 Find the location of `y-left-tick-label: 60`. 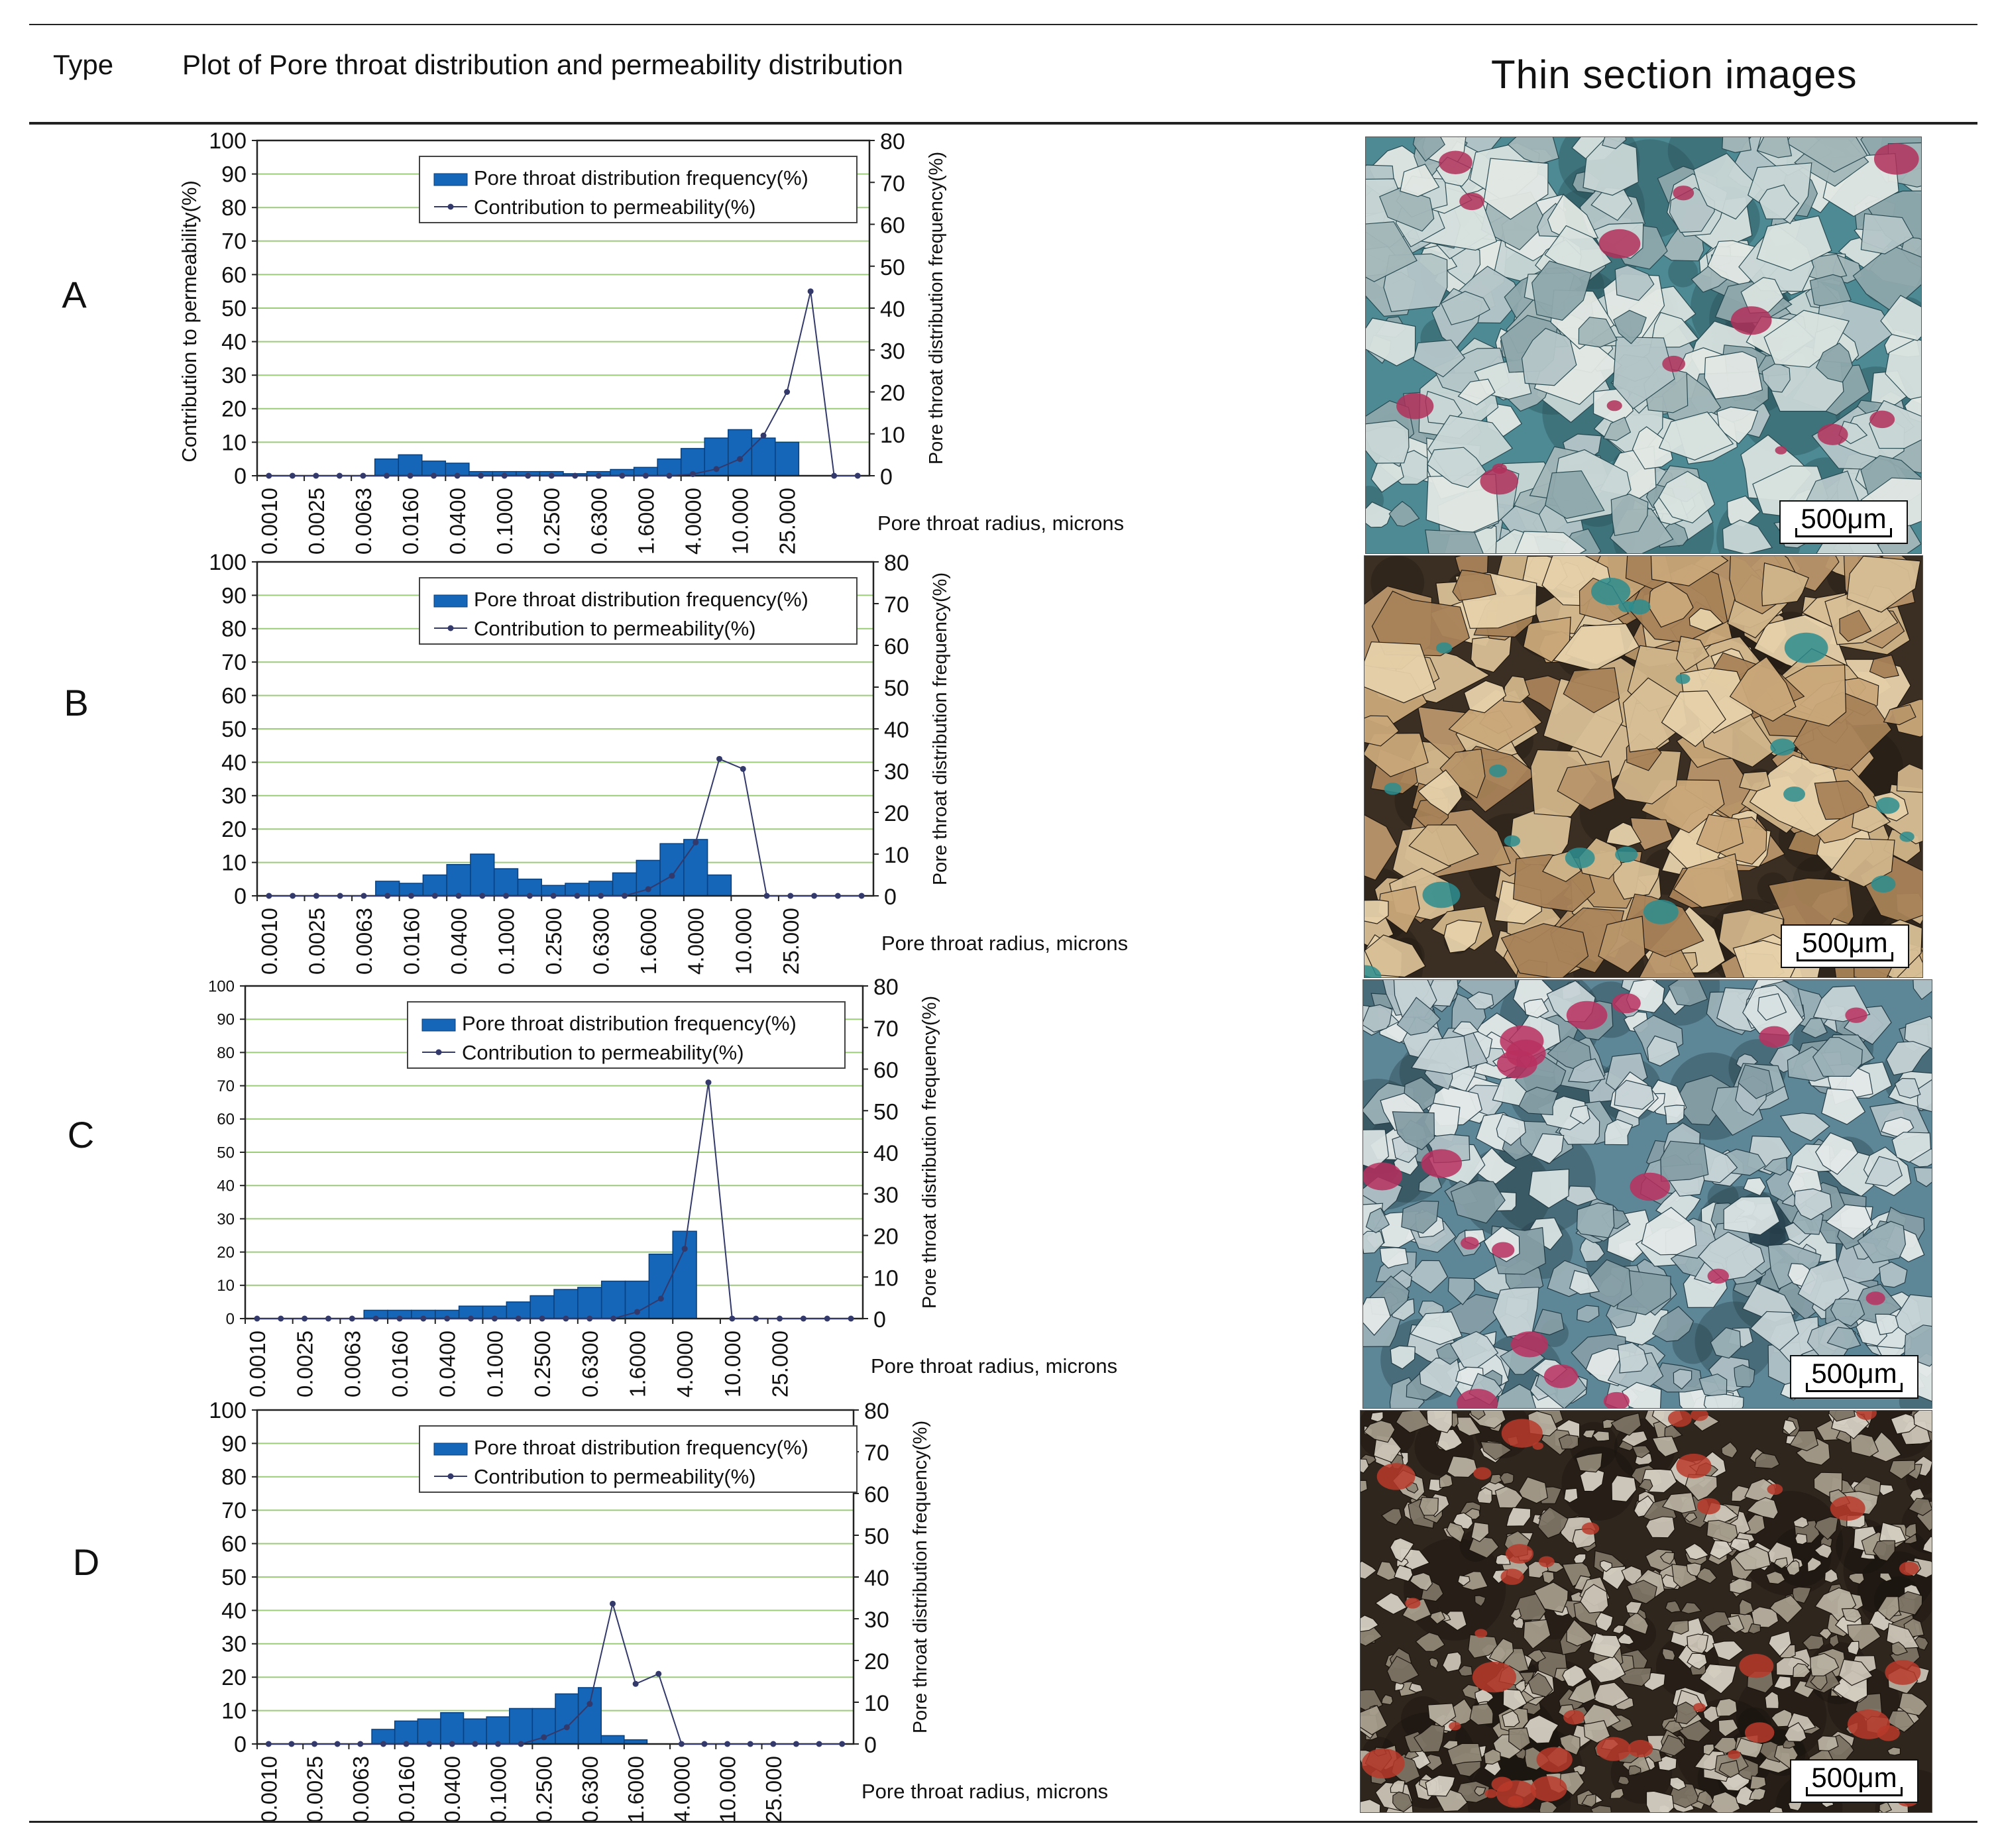

y-left-tick-label: 60 is located at coordinates (234, 696).